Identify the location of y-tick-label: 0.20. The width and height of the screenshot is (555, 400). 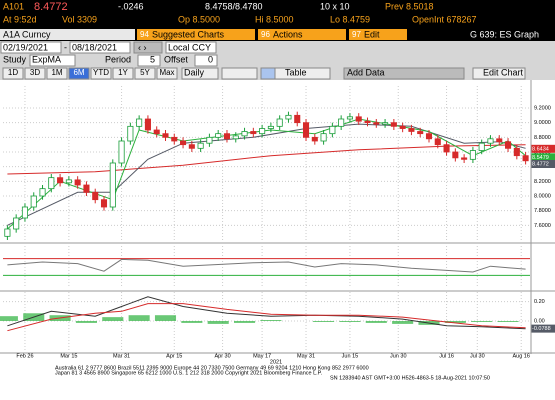
(539, 302).